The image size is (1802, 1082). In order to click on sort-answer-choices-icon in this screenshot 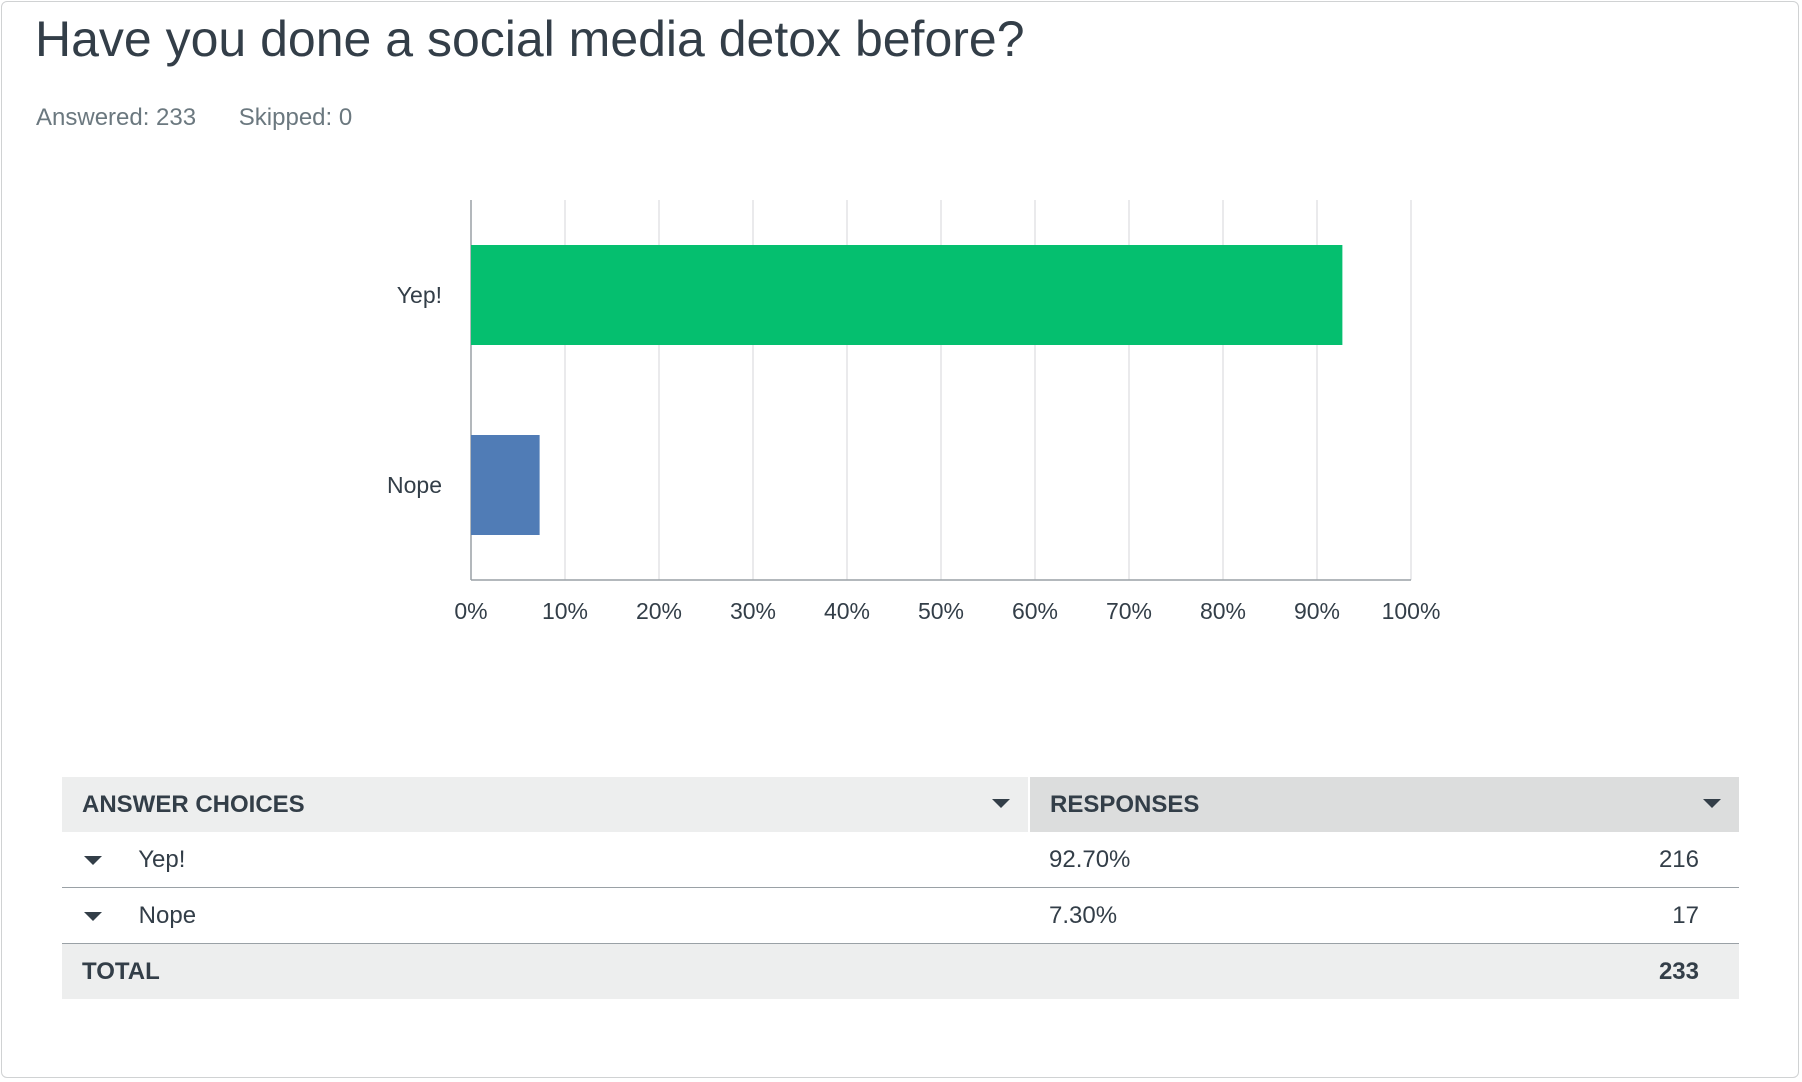, I will do `click(1001, 803)`.